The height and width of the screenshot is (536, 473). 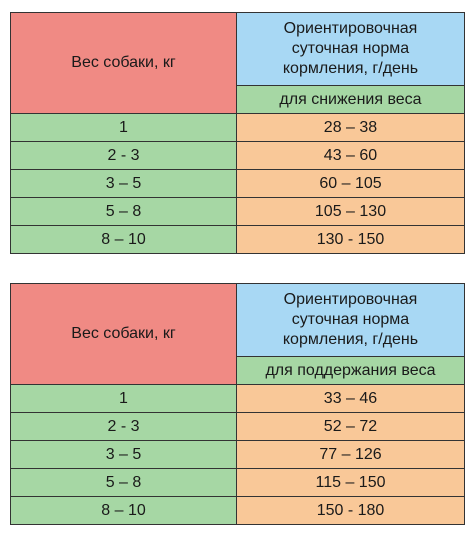 I want to click on table-row: 8 – 10 150 - 180, so click(x=237, y=510).